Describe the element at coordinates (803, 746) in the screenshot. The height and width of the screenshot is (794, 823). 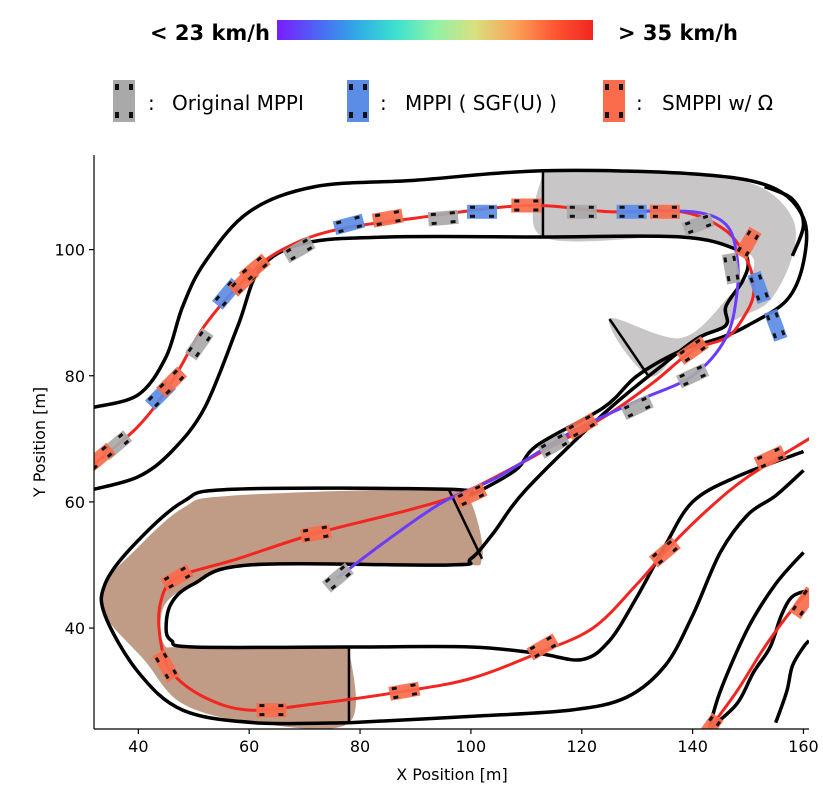
I see `x-tick-label: 160` at that location.